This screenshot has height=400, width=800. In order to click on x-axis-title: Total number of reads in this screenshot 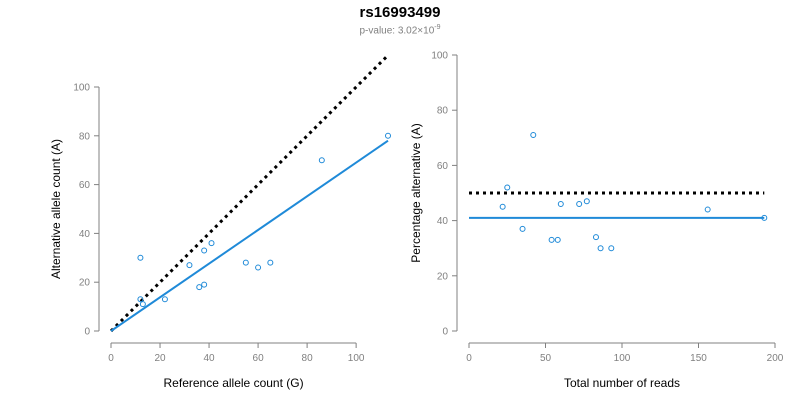, I will do `click(622, 383)`.